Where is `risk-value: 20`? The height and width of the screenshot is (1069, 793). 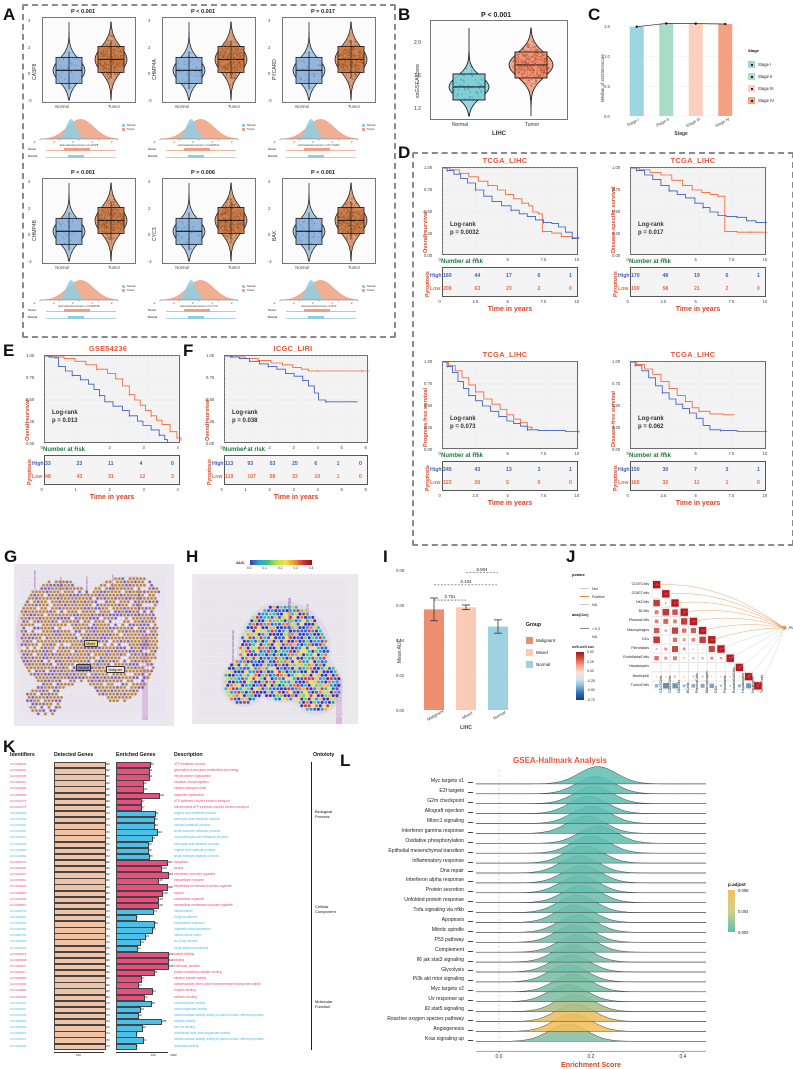
risk-value: 20 is located at coordinates (478, 483).